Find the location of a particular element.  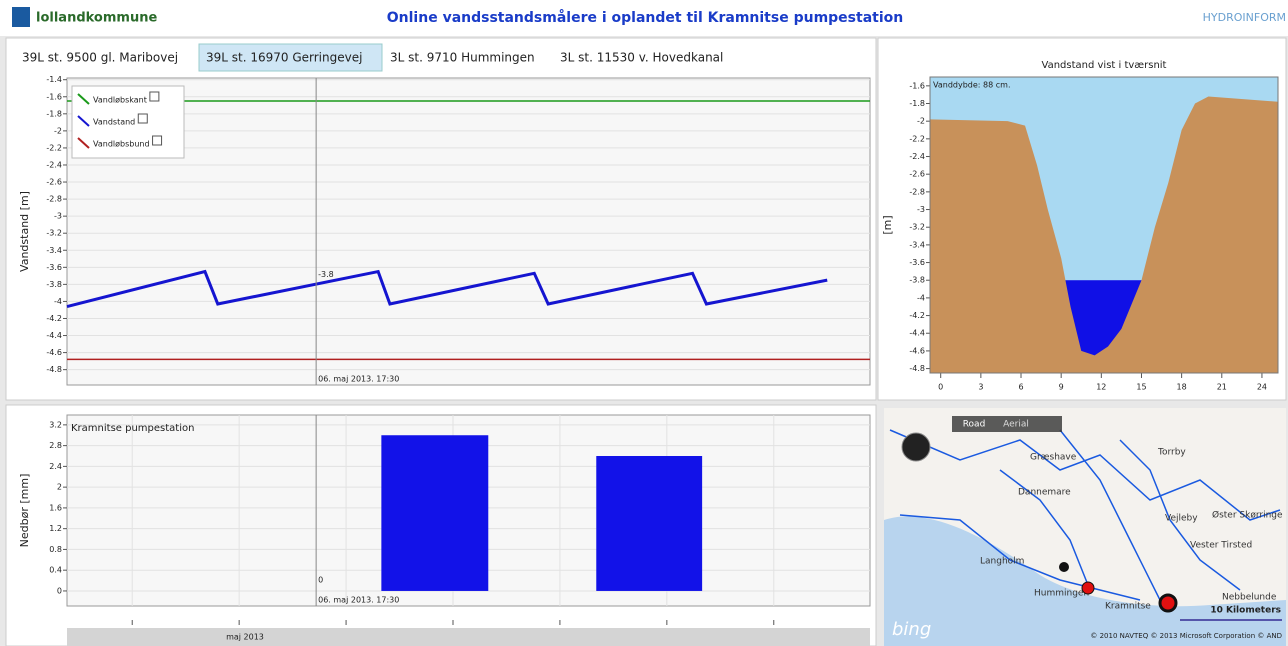

place: Kramnitse is located at coordinates (1128, 607).